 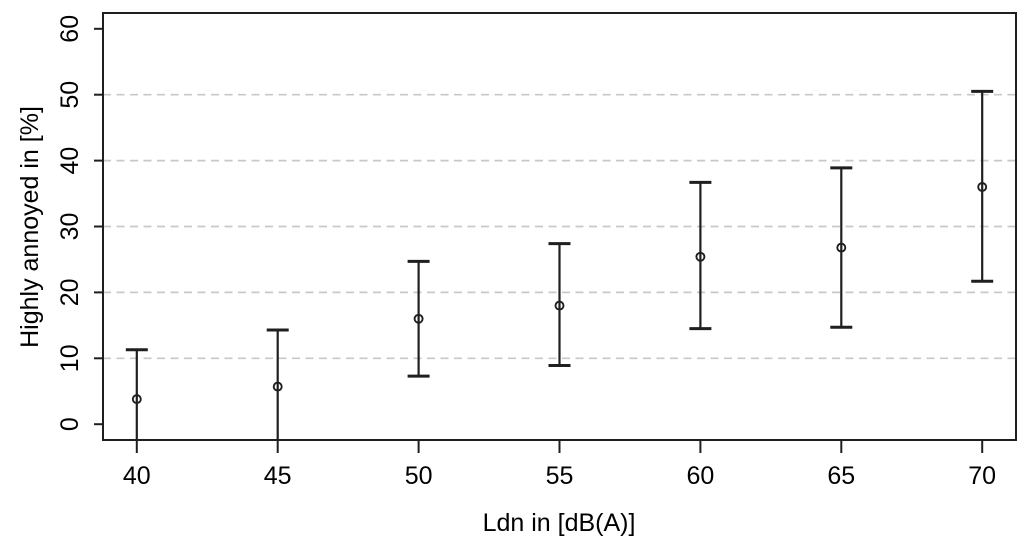 What do you see at coordinates (278, 476) in the screenshot?
I see `x-tick-label-45: 45` at bounding box center [278, 476].